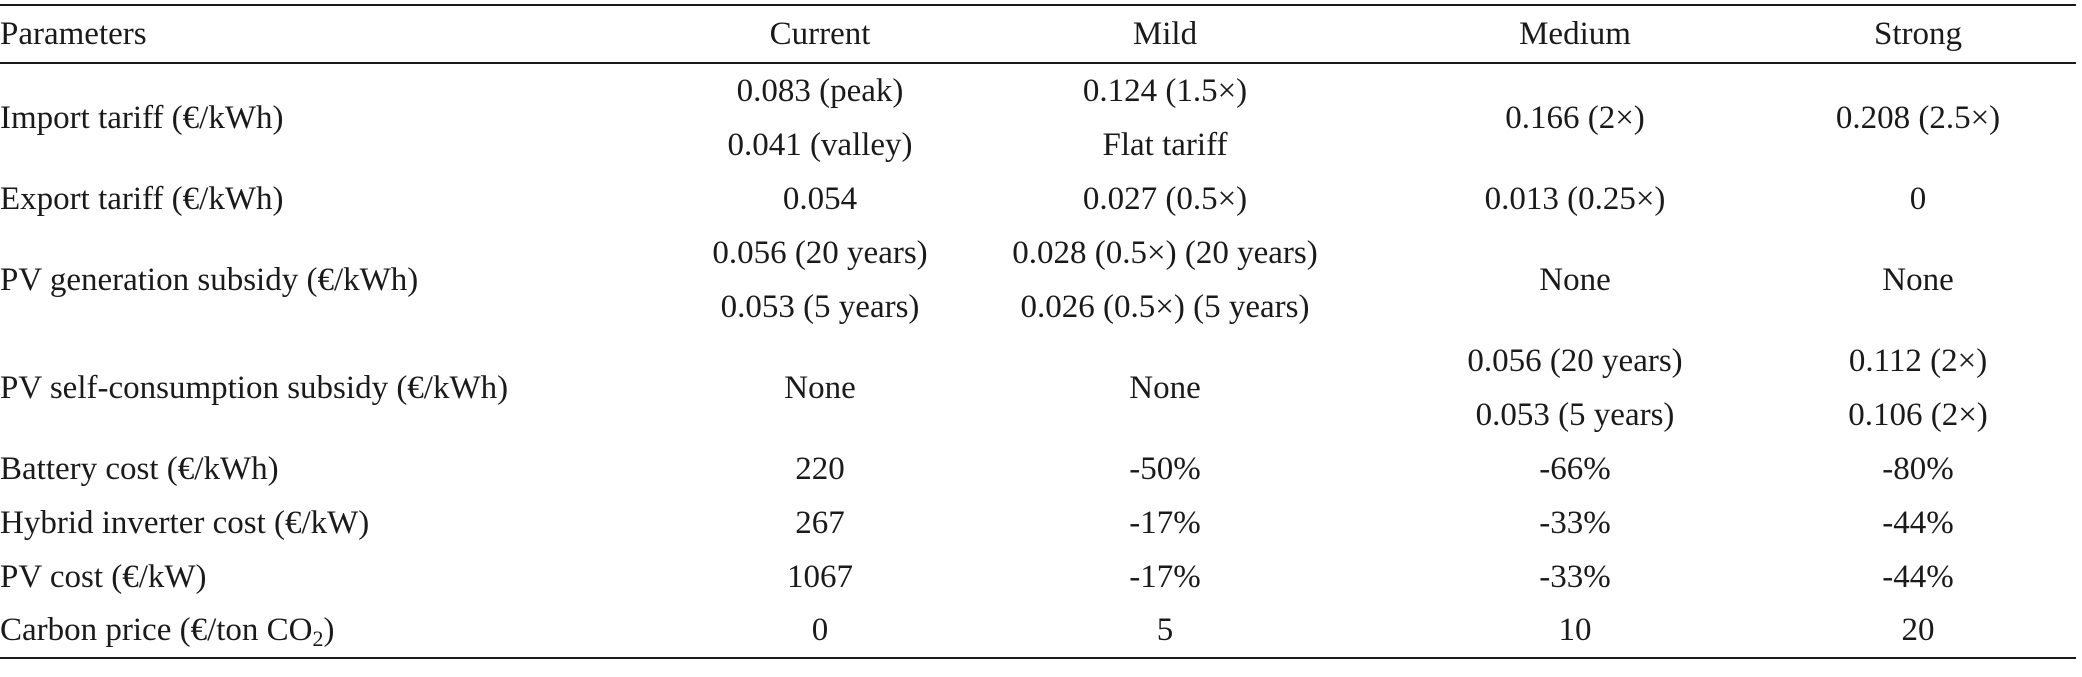 This screenshot has width=2082, height=677. I want to click on cell-battery-cost-current: 220, so click(820, 468).